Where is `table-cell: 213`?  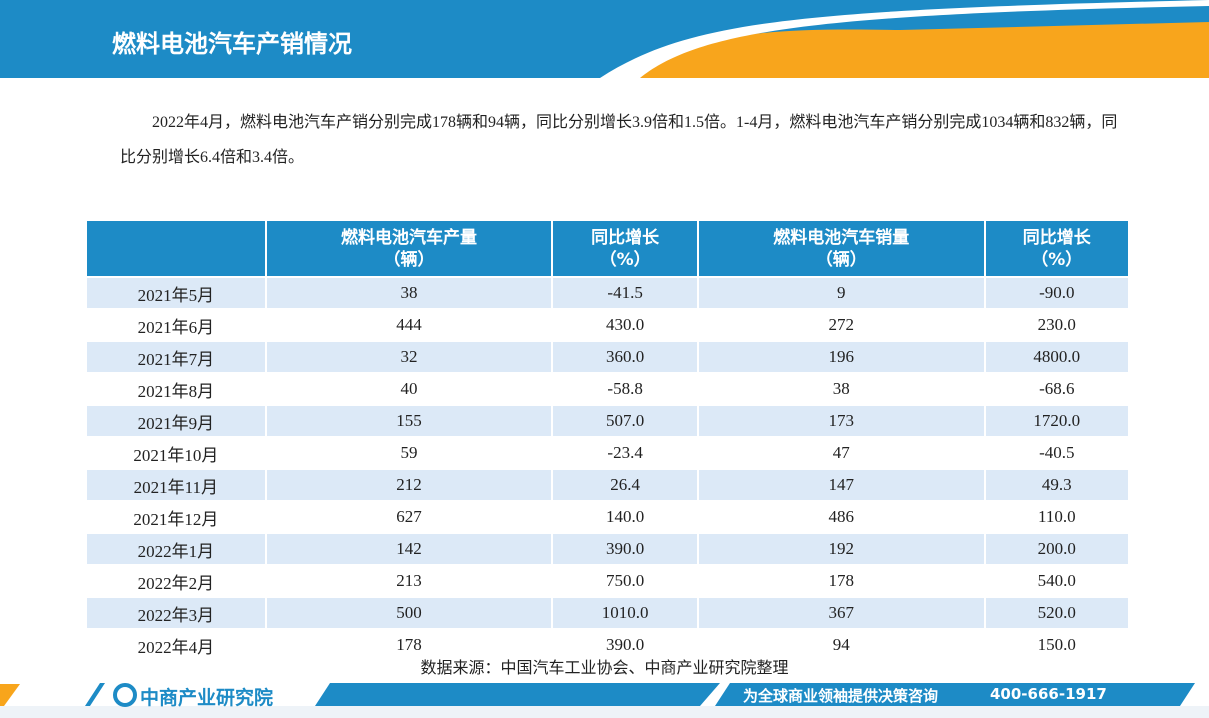 table-cell: 213 is located at coordinates (408, 580).